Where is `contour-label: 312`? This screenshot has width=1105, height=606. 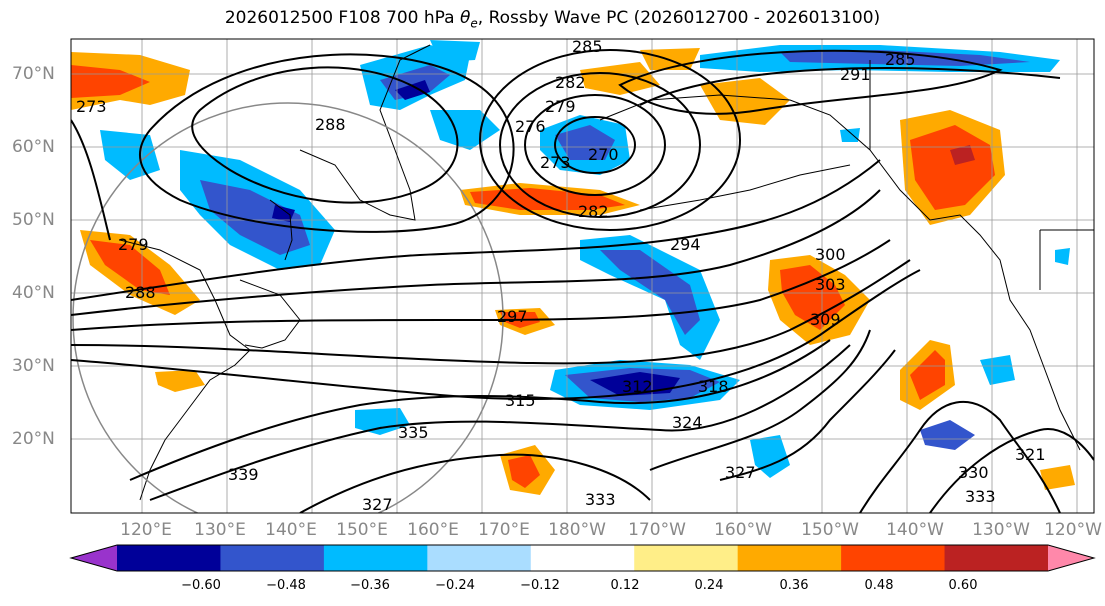 contour-label: 312 is located at coordinates (637, 386).